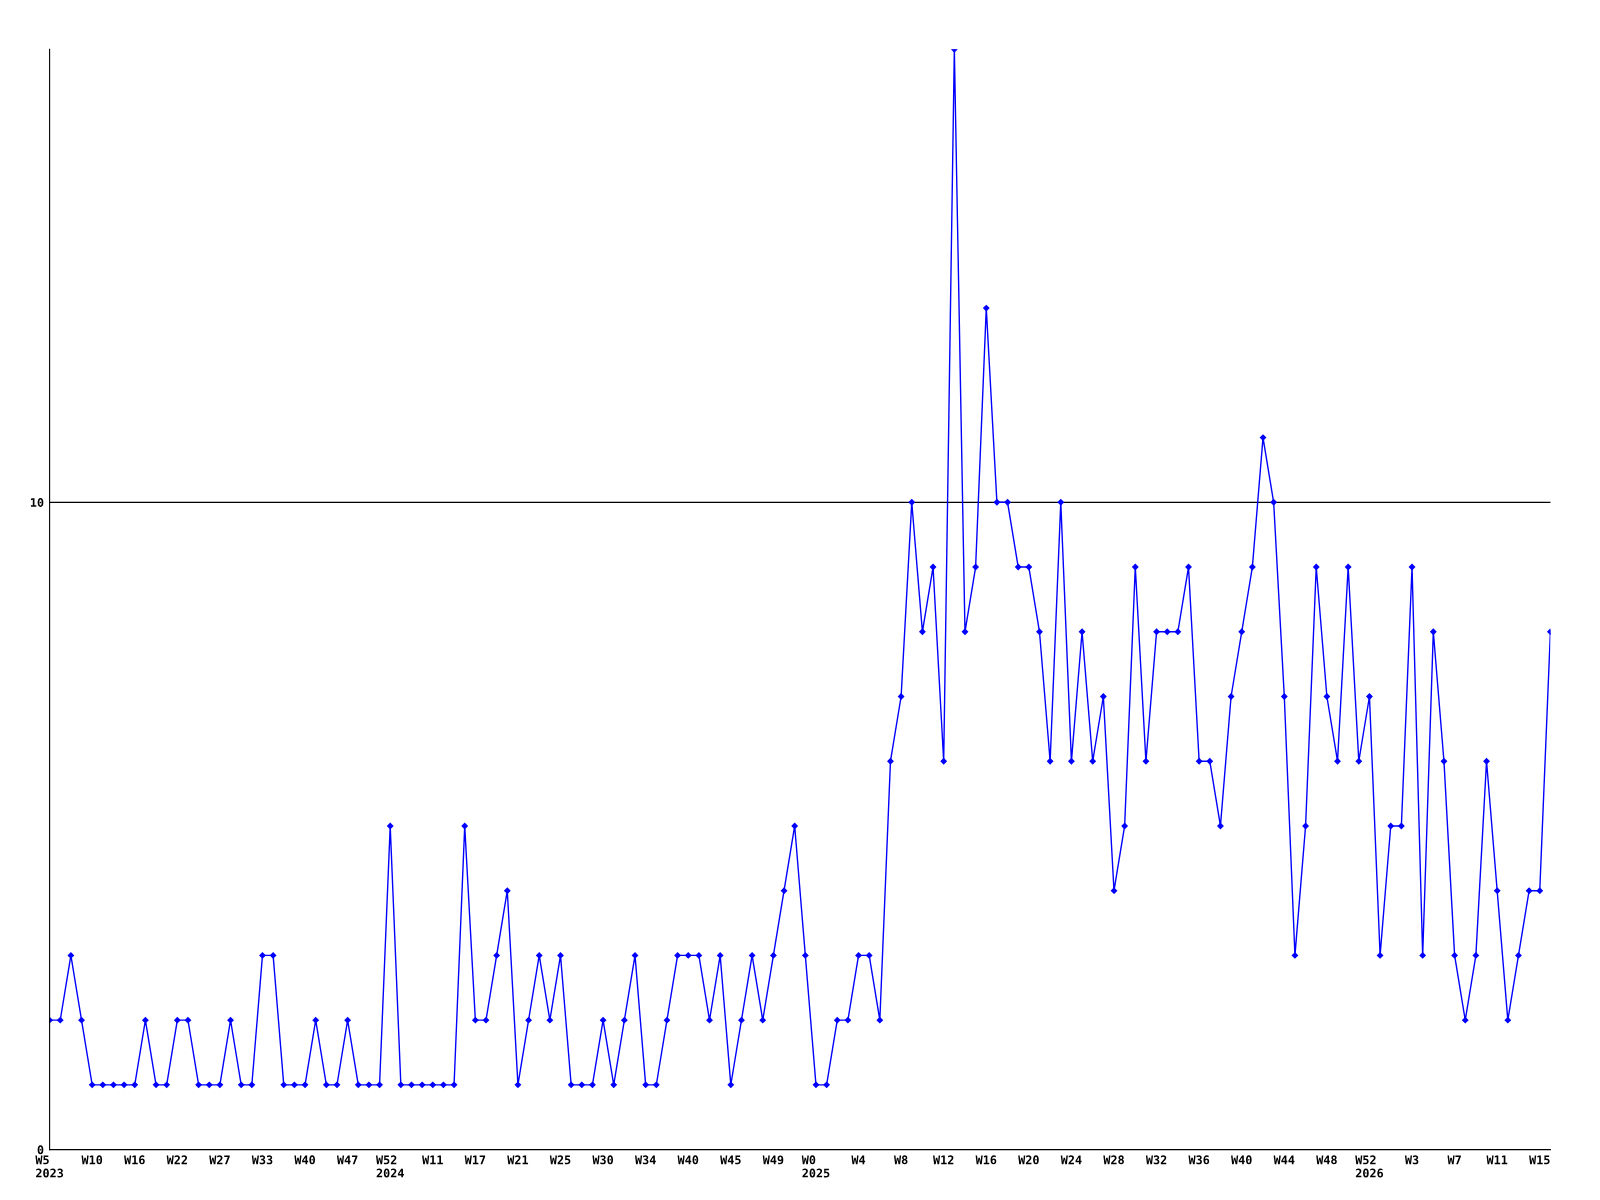 The height and width of the screenshot is (1200, 1600). I want to click on x-tick-label: W0 2025, so click(815, 1166).